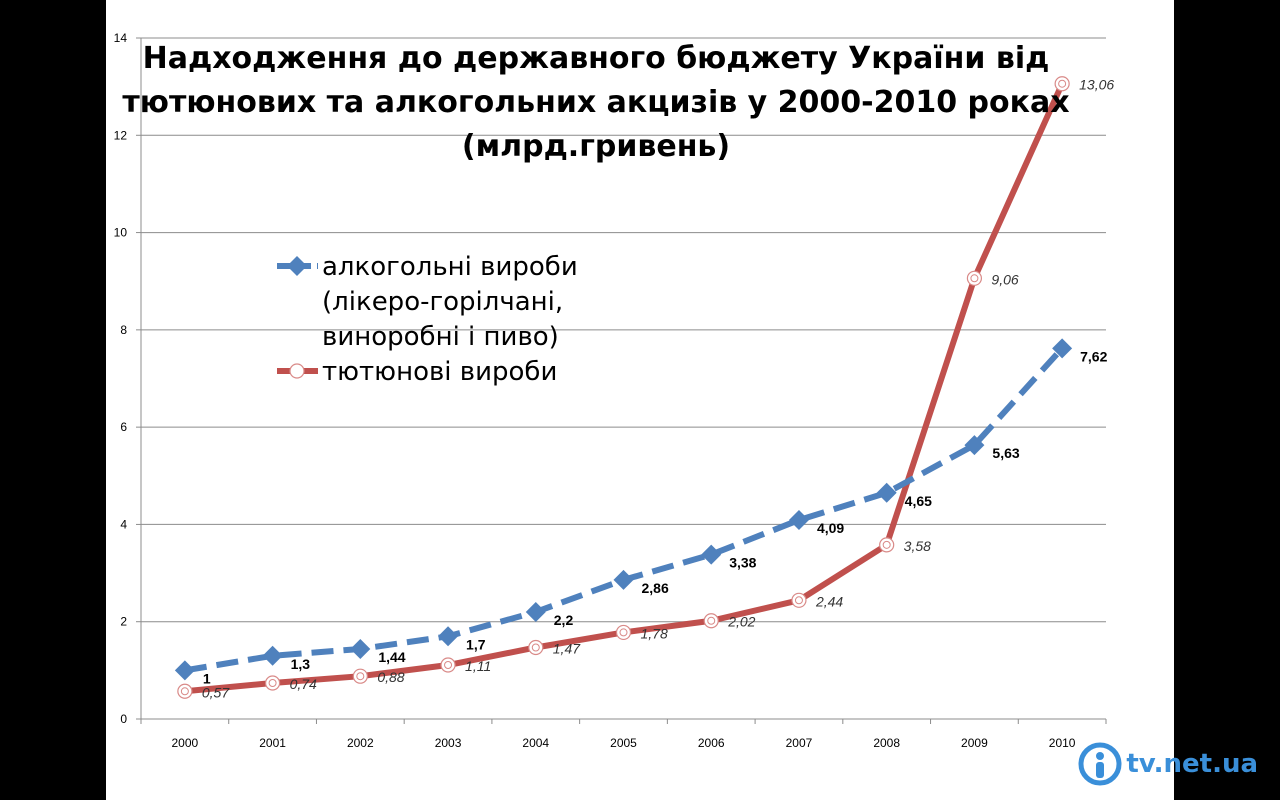 The width and height of the screenshot is (1280, 800). What do you see at coordinates (297, 266) in the screenshot?
I see `legend-marker-alcohol` at bounding box center [297, 266].